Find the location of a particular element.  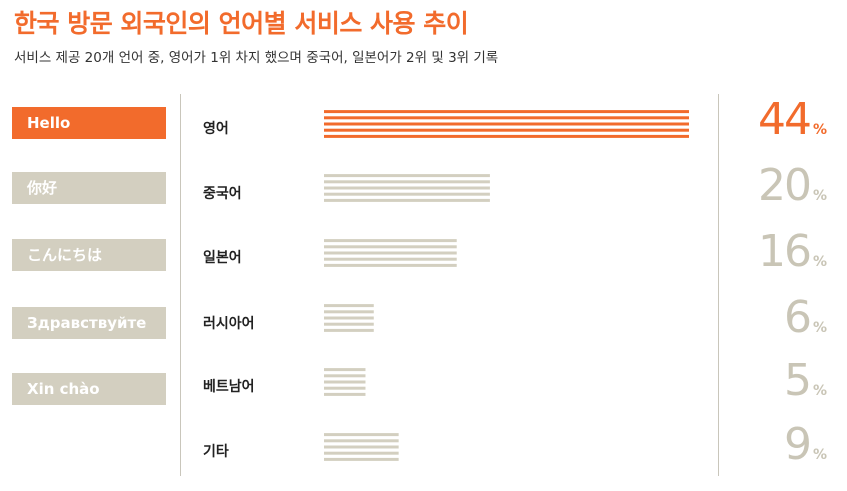

chart-title: 한국 방문 외국인의 언어별 서비스 사용 추이 is located at coordinates (241, 23).